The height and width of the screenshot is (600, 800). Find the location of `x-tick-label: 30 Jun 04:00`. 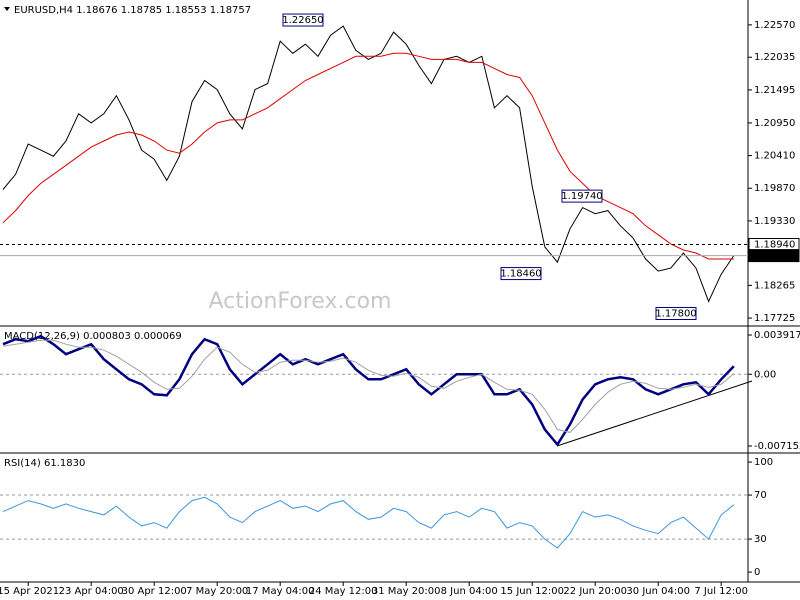

x-tick-label: 30 Jun 04:00 is located at coordinates (658, 591).